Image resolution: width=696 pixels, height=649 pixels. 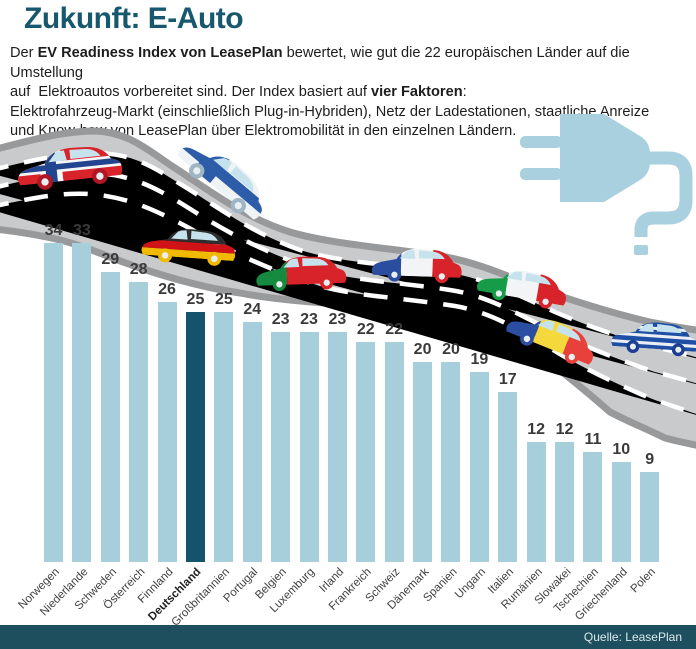 I want to click on bar-value: 33, so click(x=81, y=230).